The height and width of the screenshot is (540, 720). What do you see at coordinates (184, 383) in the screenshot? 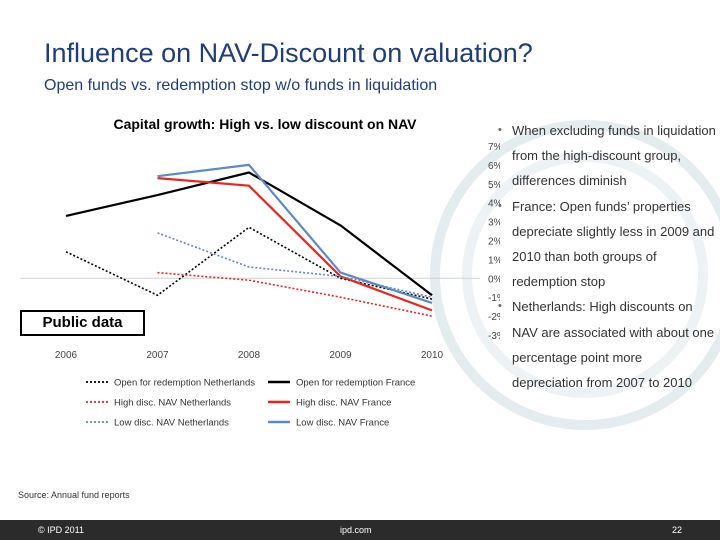
I see `legend-label: Open for redemption Netherlands` at bounding box center [184, 383].